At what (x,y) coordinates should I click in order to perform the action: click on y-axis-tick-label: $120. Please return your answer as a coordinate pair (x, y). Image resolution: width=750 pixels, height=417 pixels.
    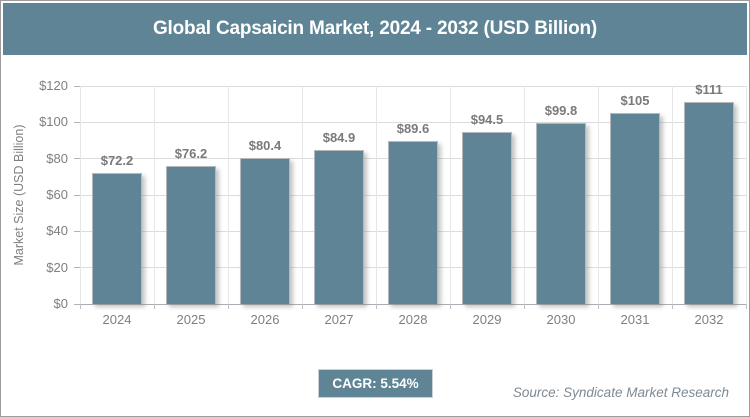
    Looking at the image, I should click on (53, 85).